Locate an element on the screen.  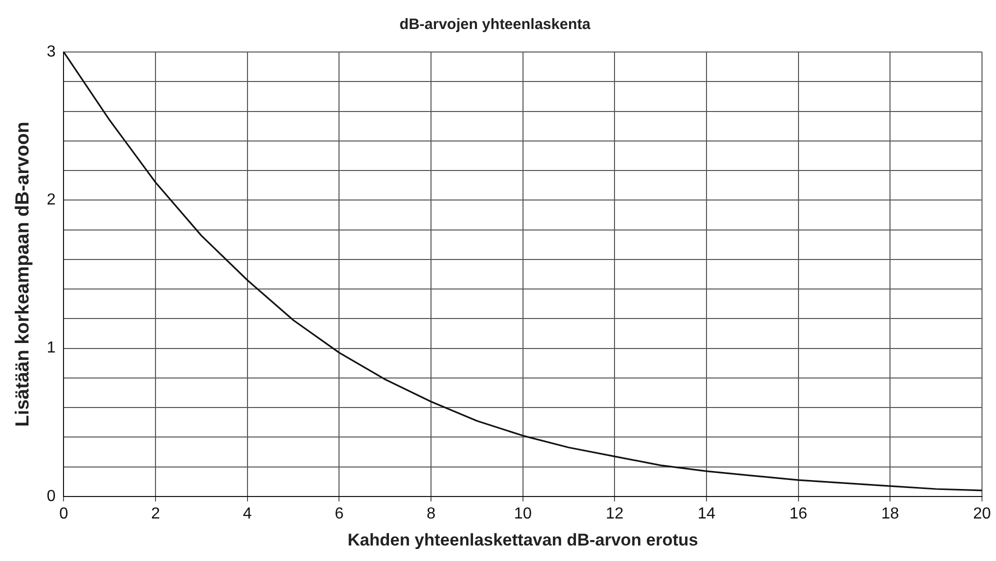
y-tick-label: 1 is located at coordinates (51, 348).